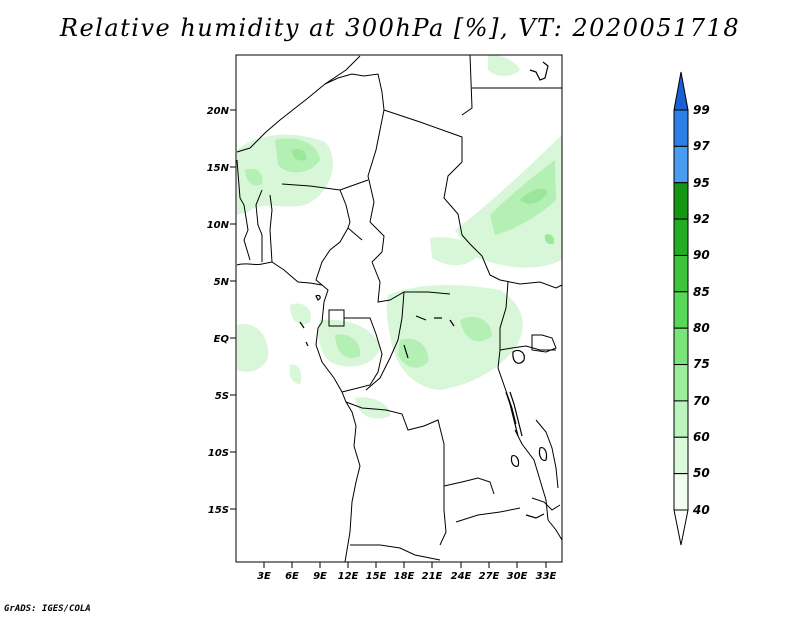 Image resolution: width=800 pixels, height=618 pixels. I want to click on lat-label-5n: 5N, so click(222, 282).